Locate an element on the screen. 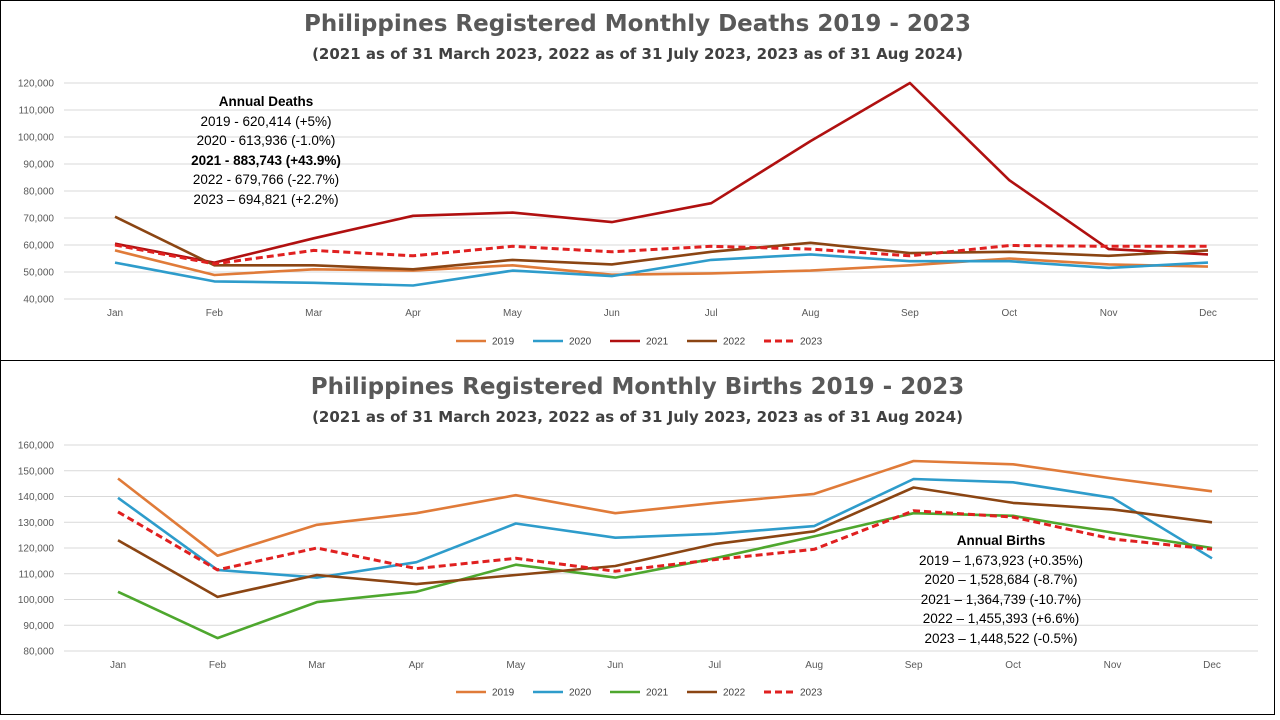  deaths-legend-label-2023: 2023 is located at coordinates (811, 342).